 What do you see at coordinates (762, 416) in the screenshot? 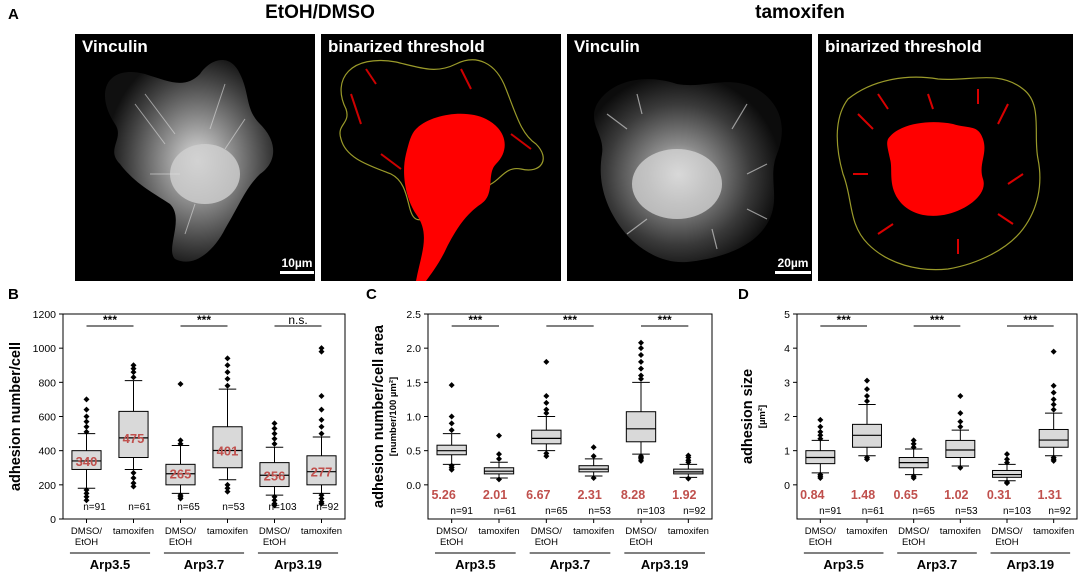
I see `chart-d-ylabel-unit: [µm²]` at bounding box center [762, 416].